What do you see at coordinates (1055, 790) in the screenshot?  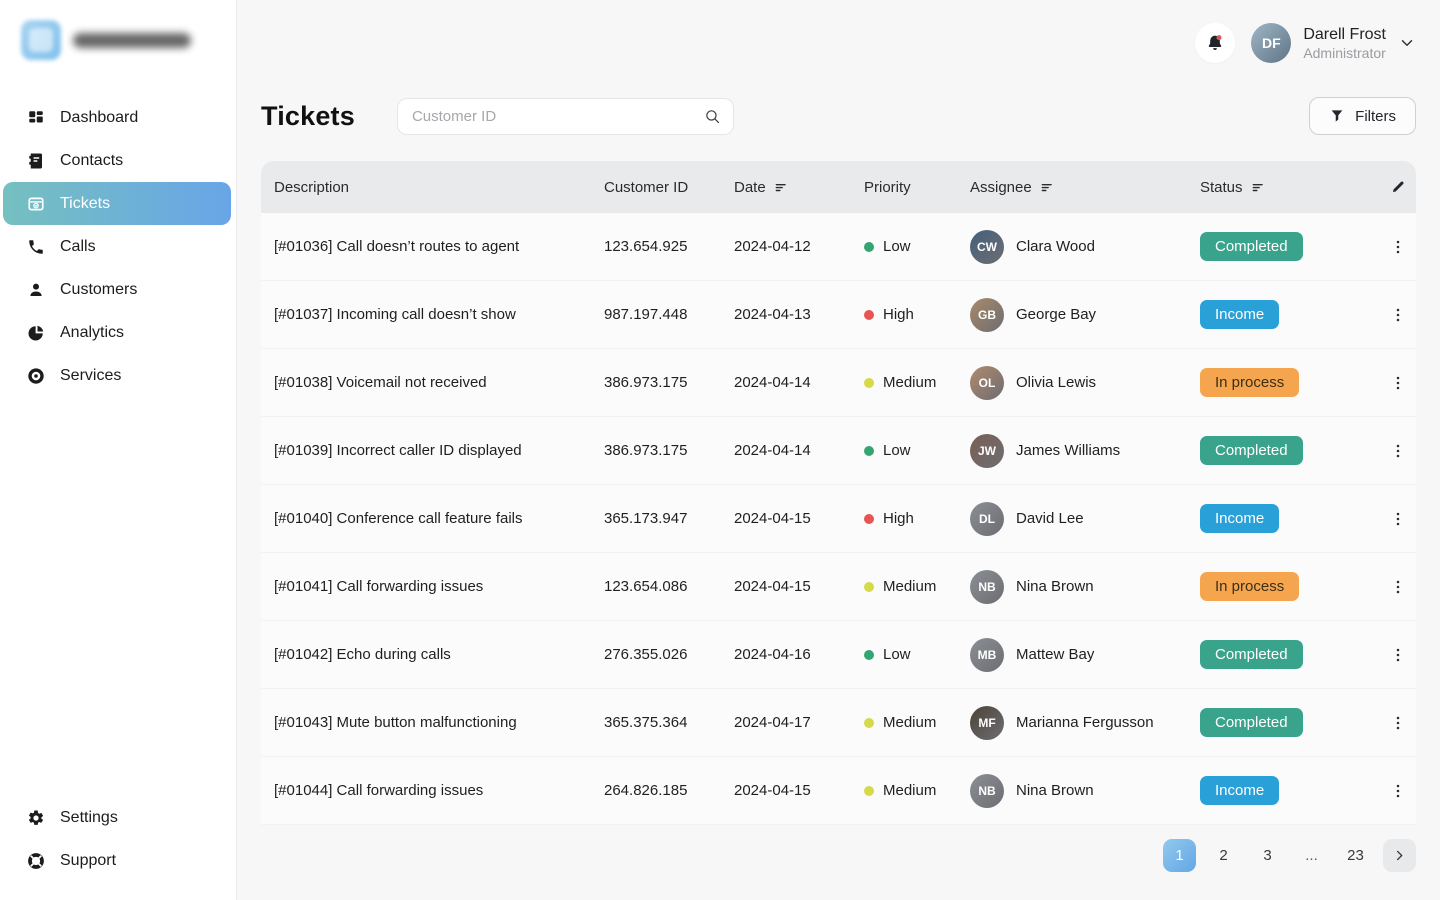 I see `assignee-name: Nina Brown` at bounding box center [1055, 790].